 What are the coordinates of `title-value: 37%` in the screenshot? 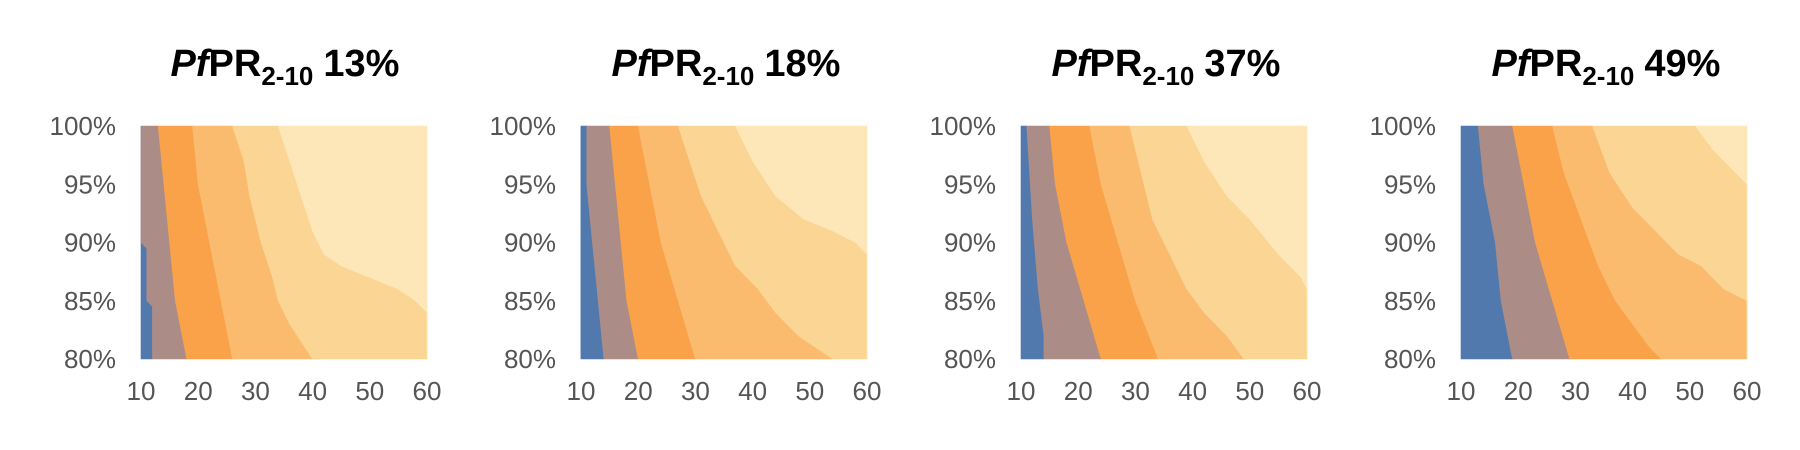 It's located at (1242, 64).